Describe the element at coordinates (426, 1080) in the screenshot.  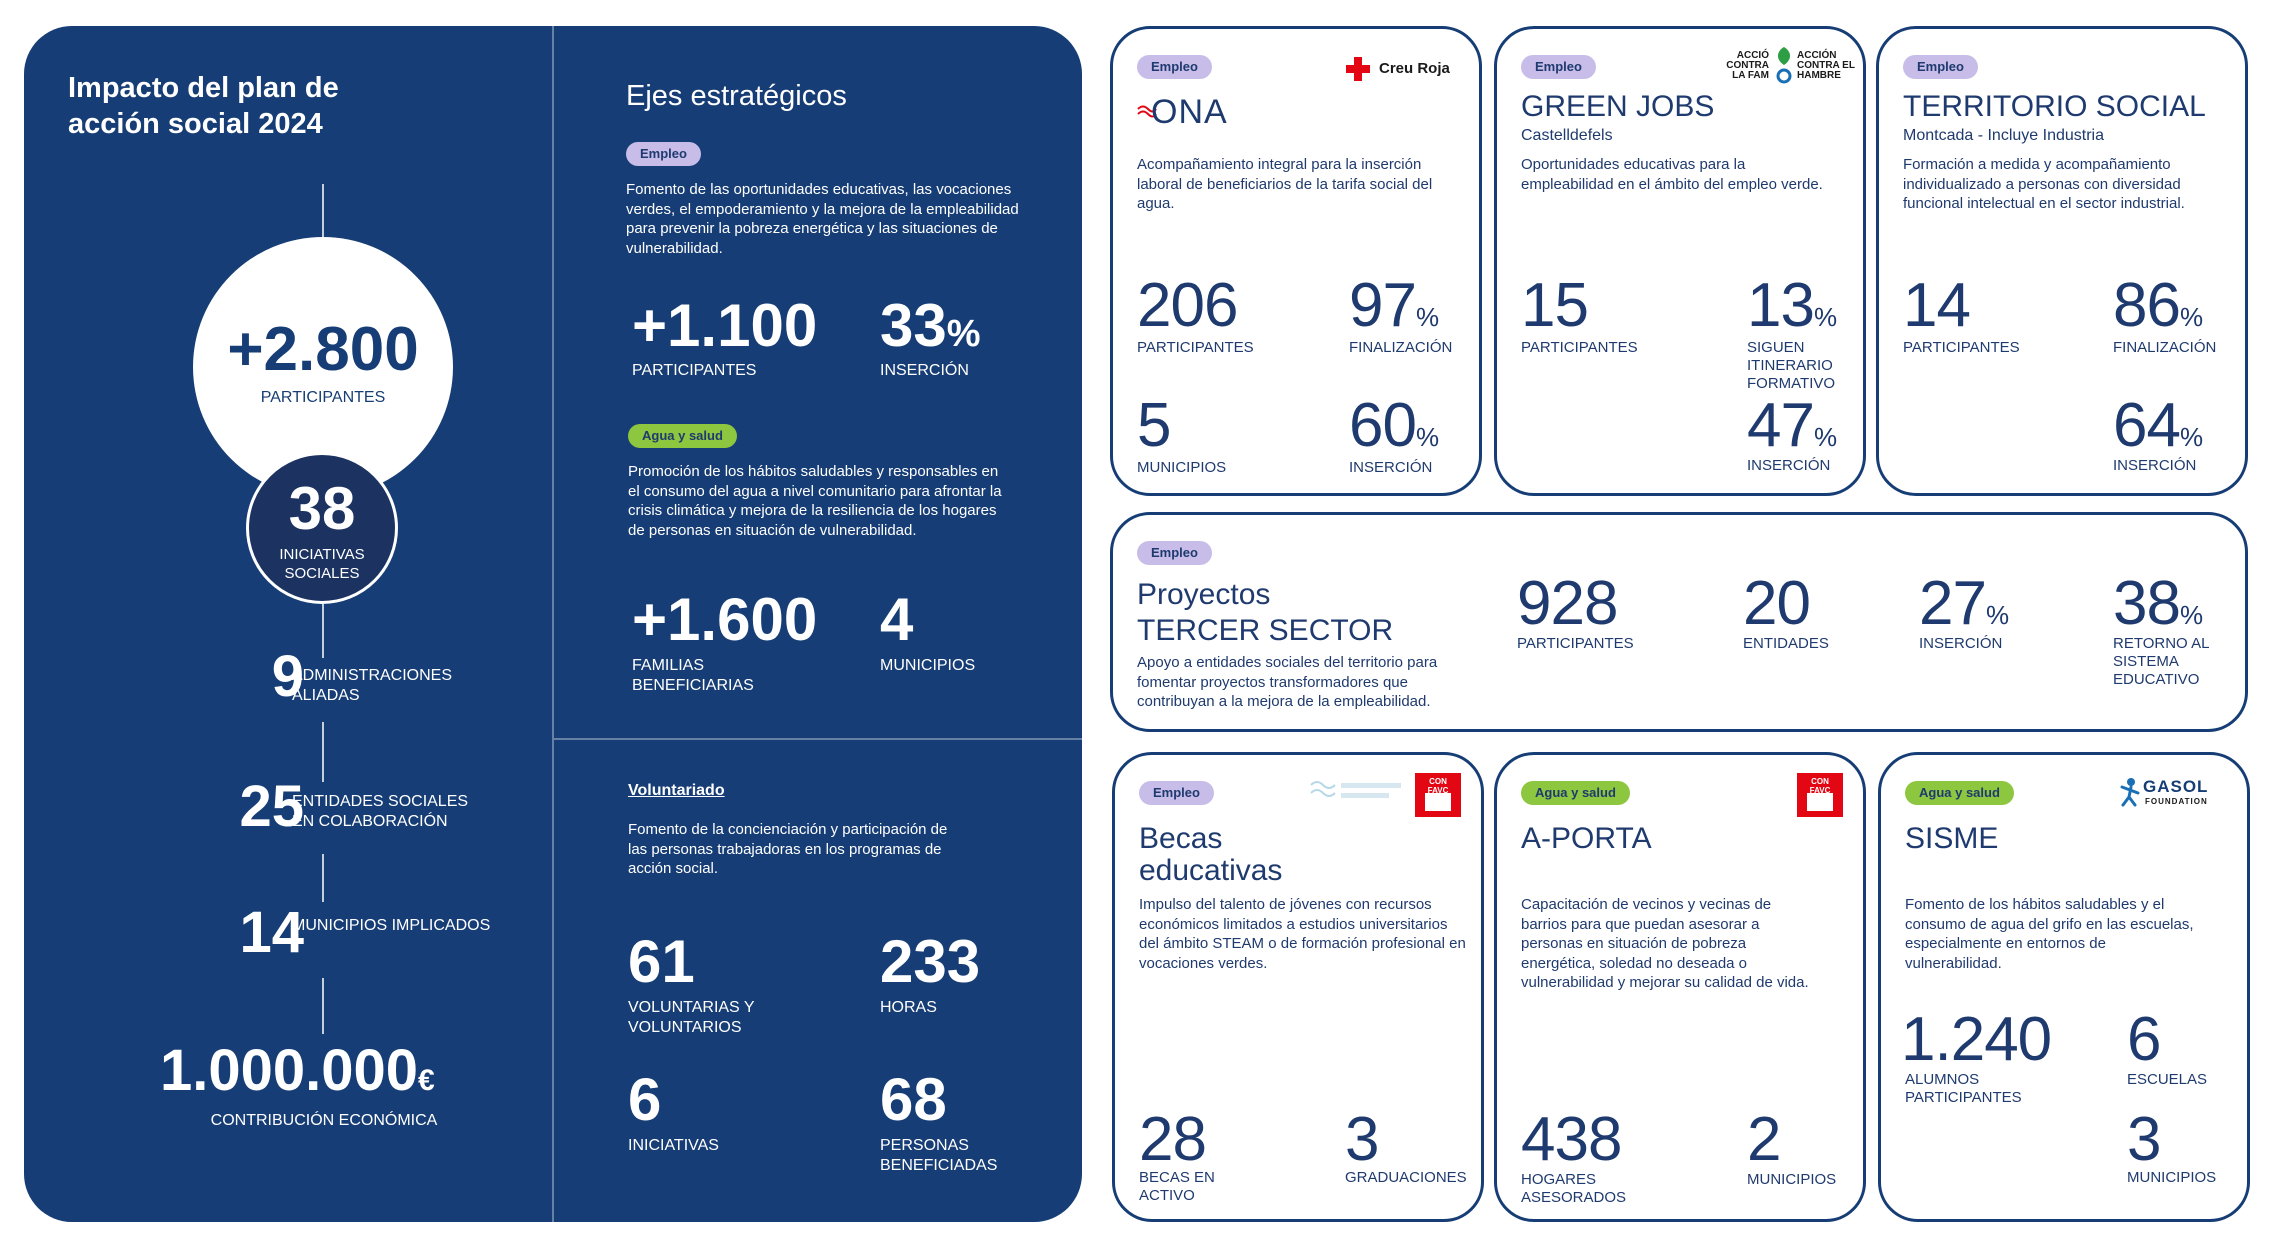
I see `euro-unit: €` at that location.